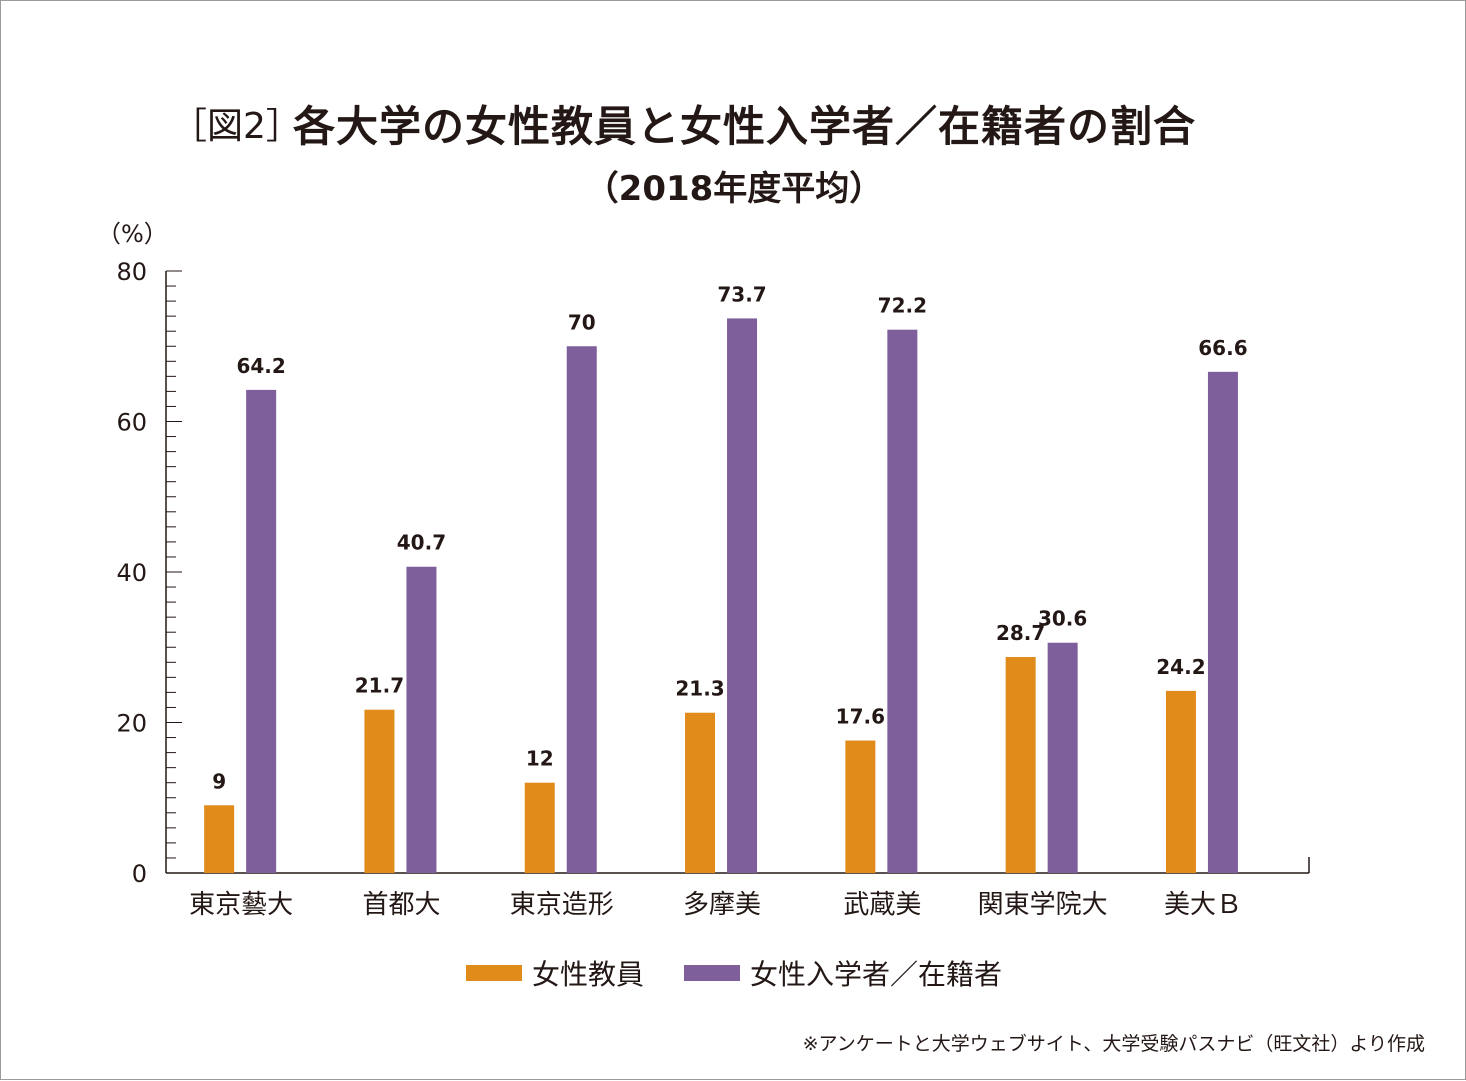  I want to click on data-label: 28.7, so click(1020, 633).